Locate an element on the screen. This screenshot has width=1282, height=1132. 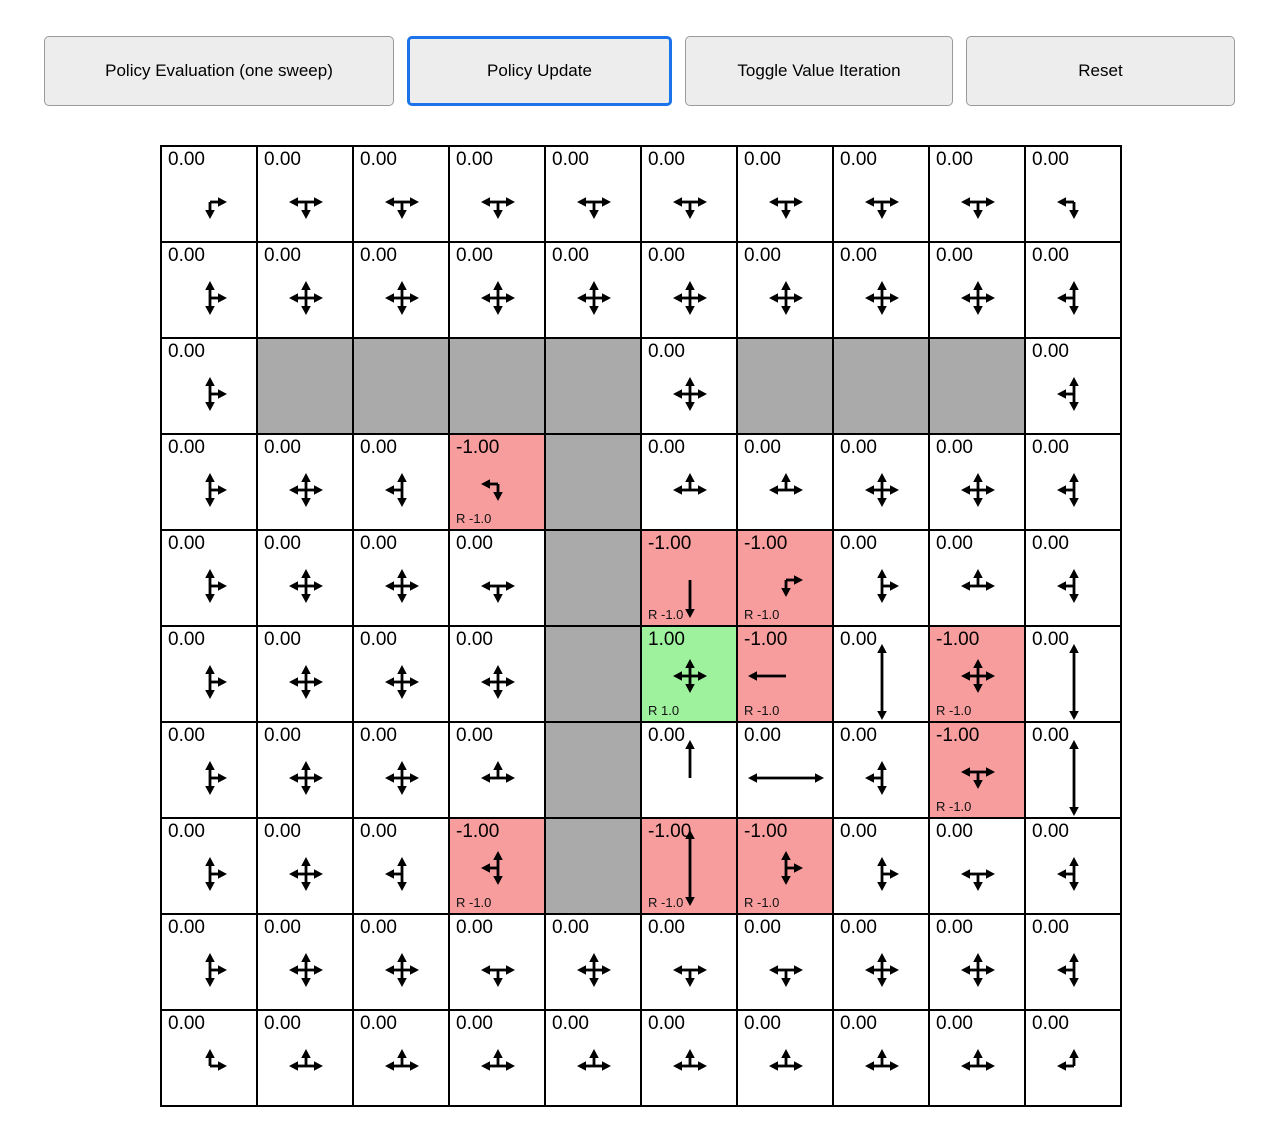
cell-value: -1.00 is located at coordinates (478, 447).